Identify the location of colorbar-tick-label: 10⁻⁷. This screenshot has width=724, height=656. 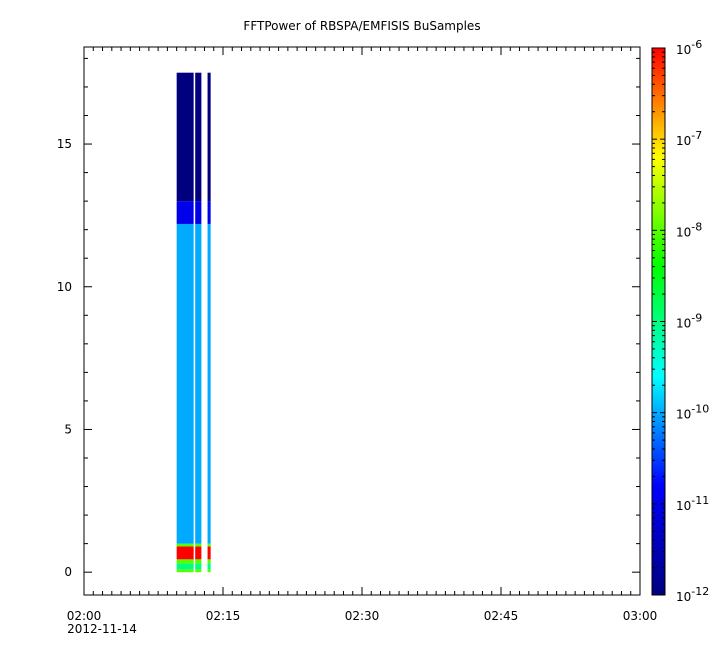
(689, 138).